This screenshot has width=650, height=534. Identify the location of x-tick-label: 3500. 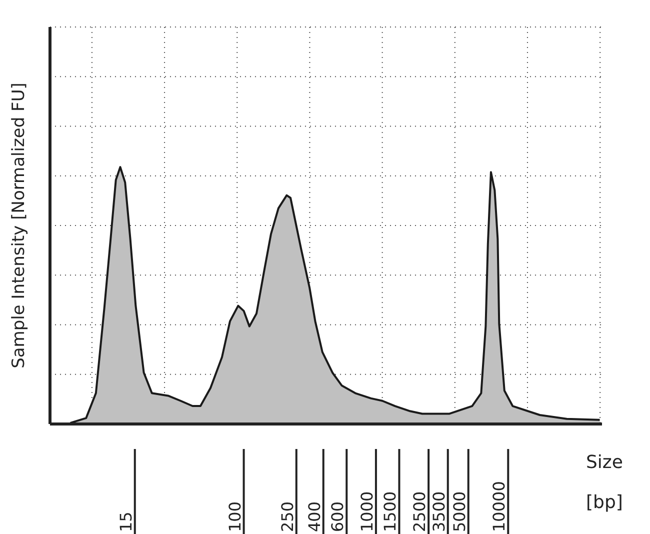
(438, 511).